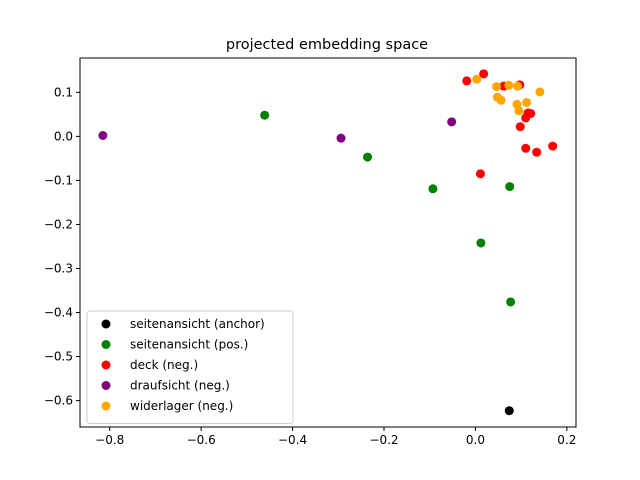 The height and width of the screenshot is (480, 640). I want to click on x-axis: −0.8 −0.6 −0.4 −0.2 0.0 0.2, so click(335, 437).